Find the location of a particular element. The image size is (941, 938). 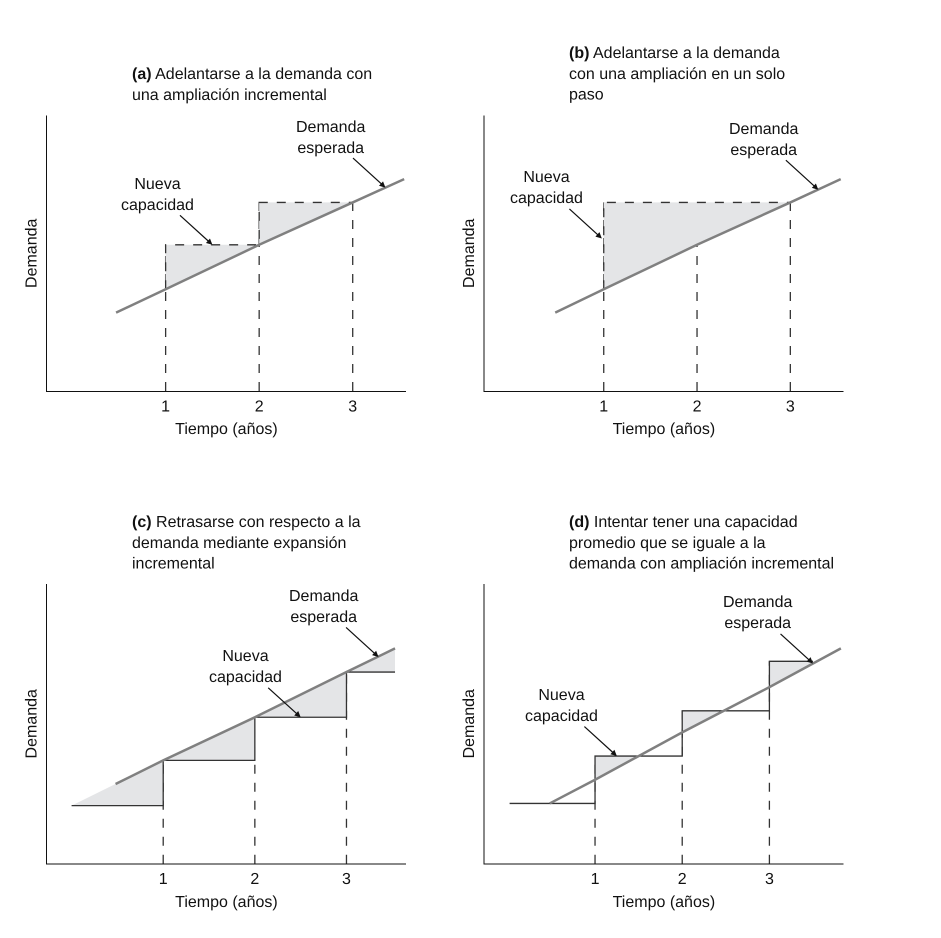

chart-title: (a) Adelantarse a la demanda con una ampliación incremental is located at coordinates (252, 85).